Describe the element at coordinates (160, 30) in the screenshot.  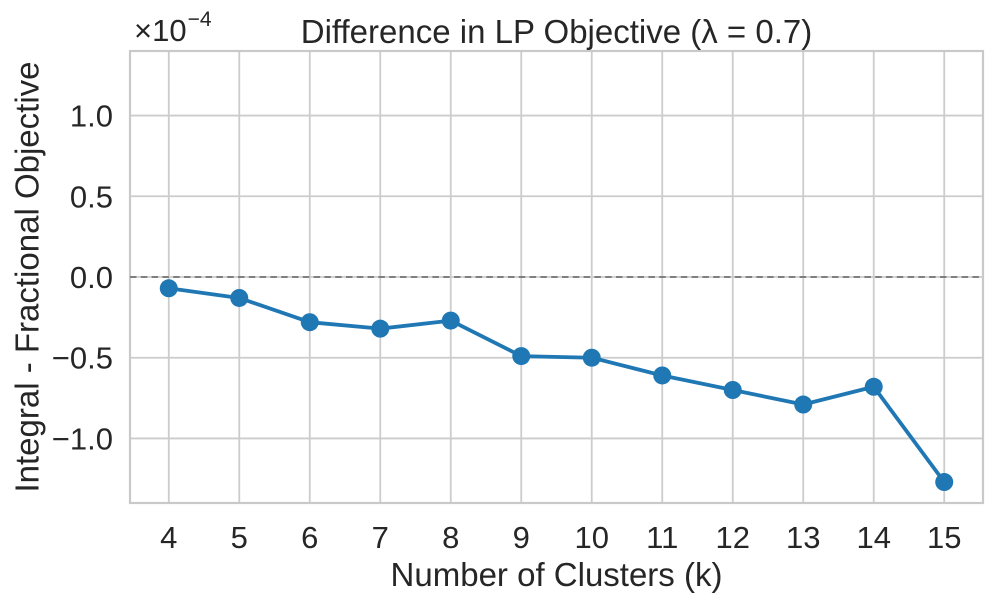
I see `offset-base: ×10` at that location.